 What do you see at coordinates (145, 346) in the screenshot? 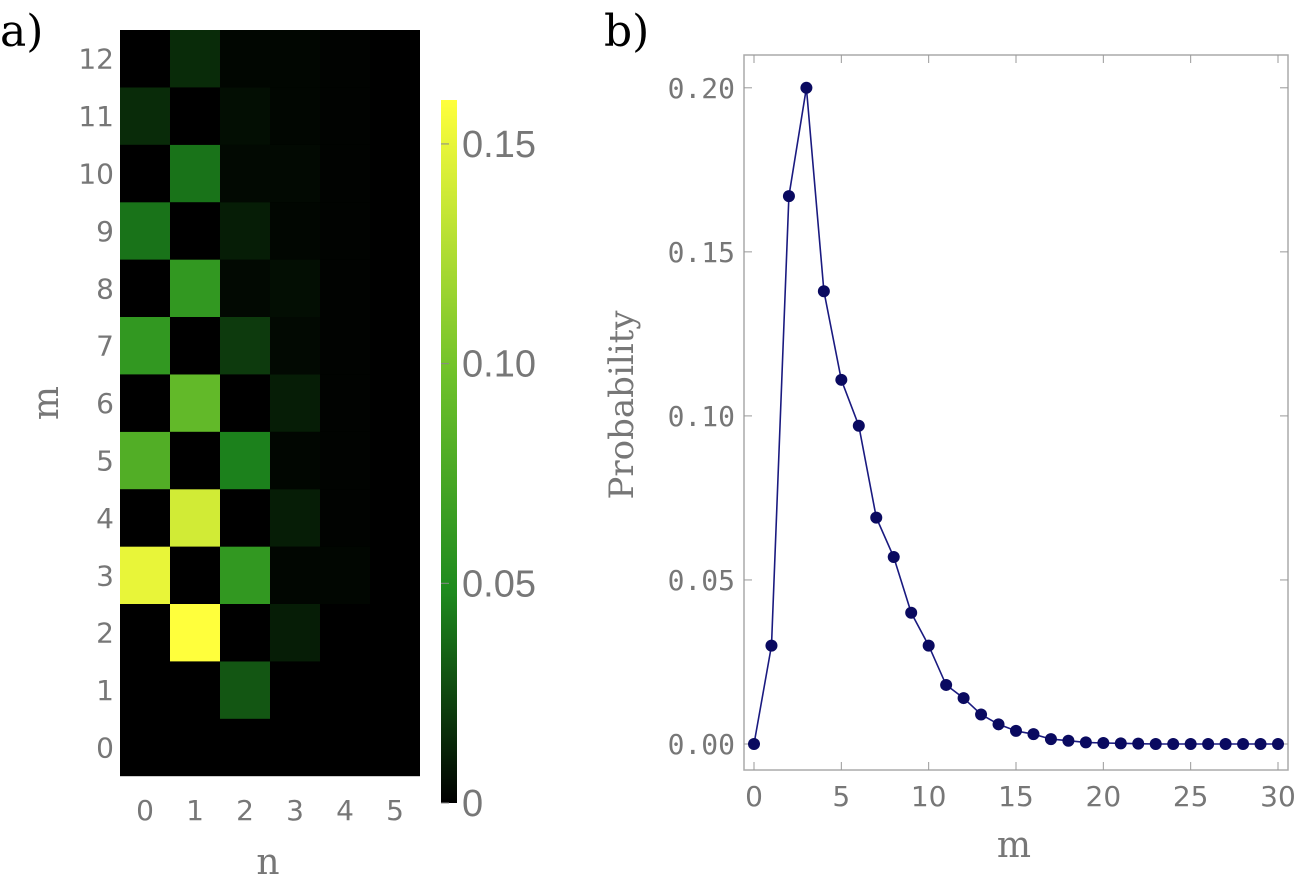
I see `heatmap-cell-m7-n0` at bounding box center [145, 346].